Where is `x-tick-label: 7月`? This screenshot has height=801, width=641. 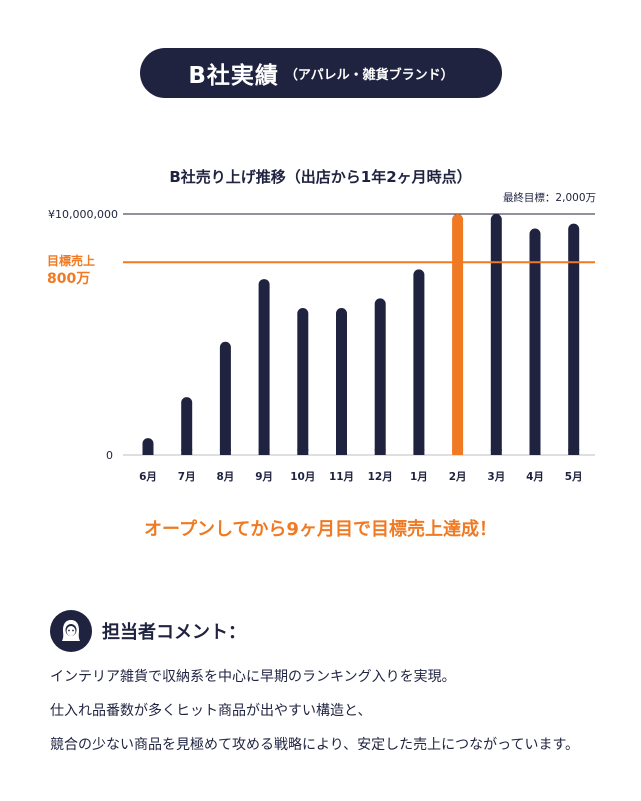
x-tick-label: 7月 is located at coordinates (187, 477).